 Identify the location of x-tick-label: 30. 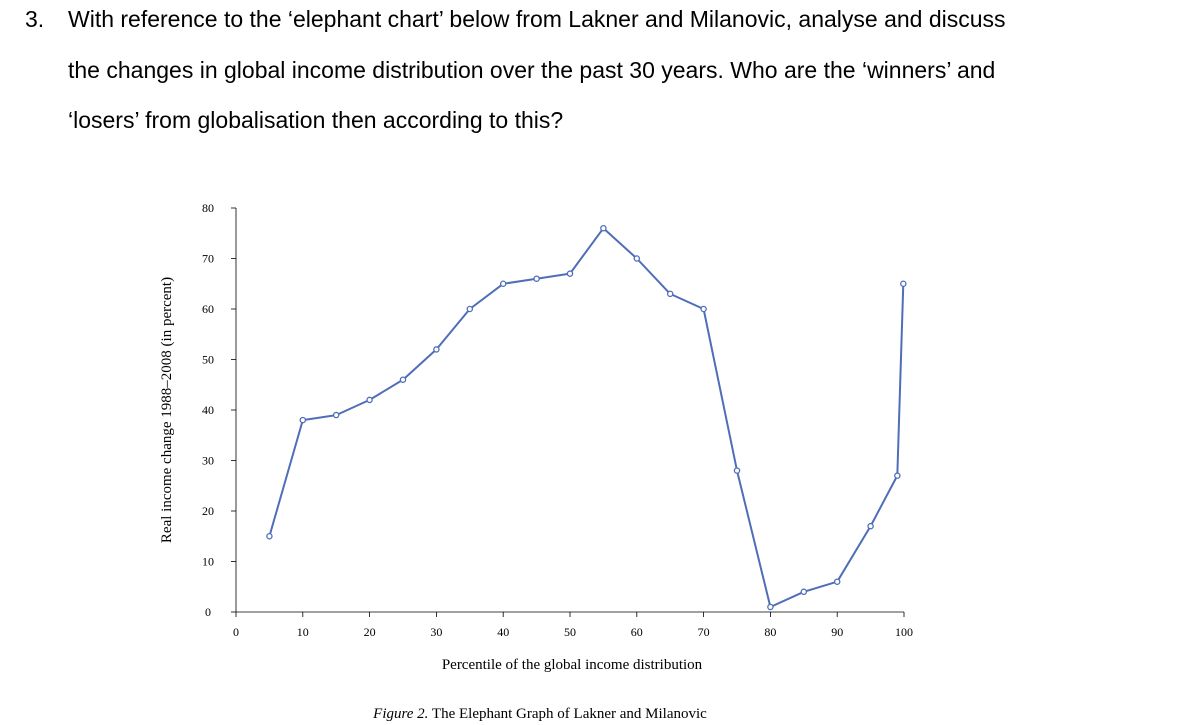
(436, 632).